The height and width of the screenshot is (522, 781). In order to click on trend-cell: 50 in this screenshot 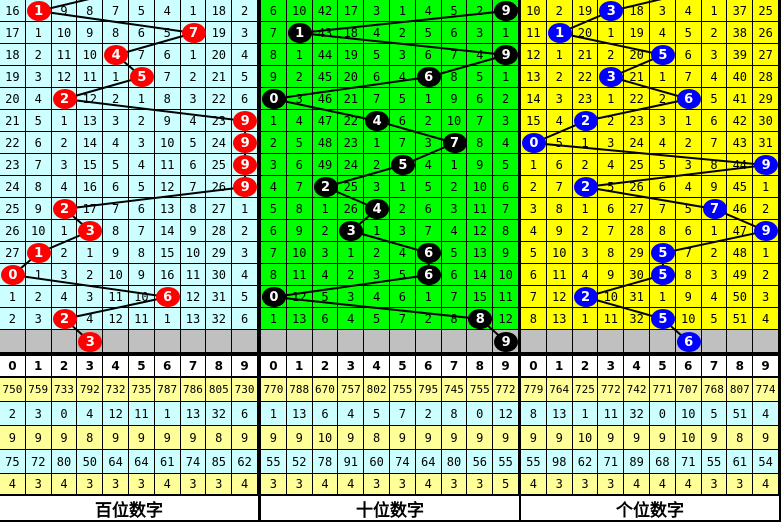, I will do `click(740, 297)`.